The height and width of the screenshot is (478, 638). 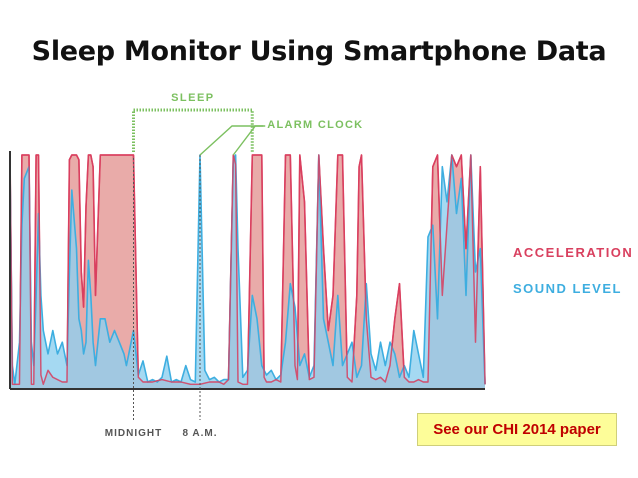 I want to click on paper-note: See our CHI 2014 paper, so click(x=517, y=429).